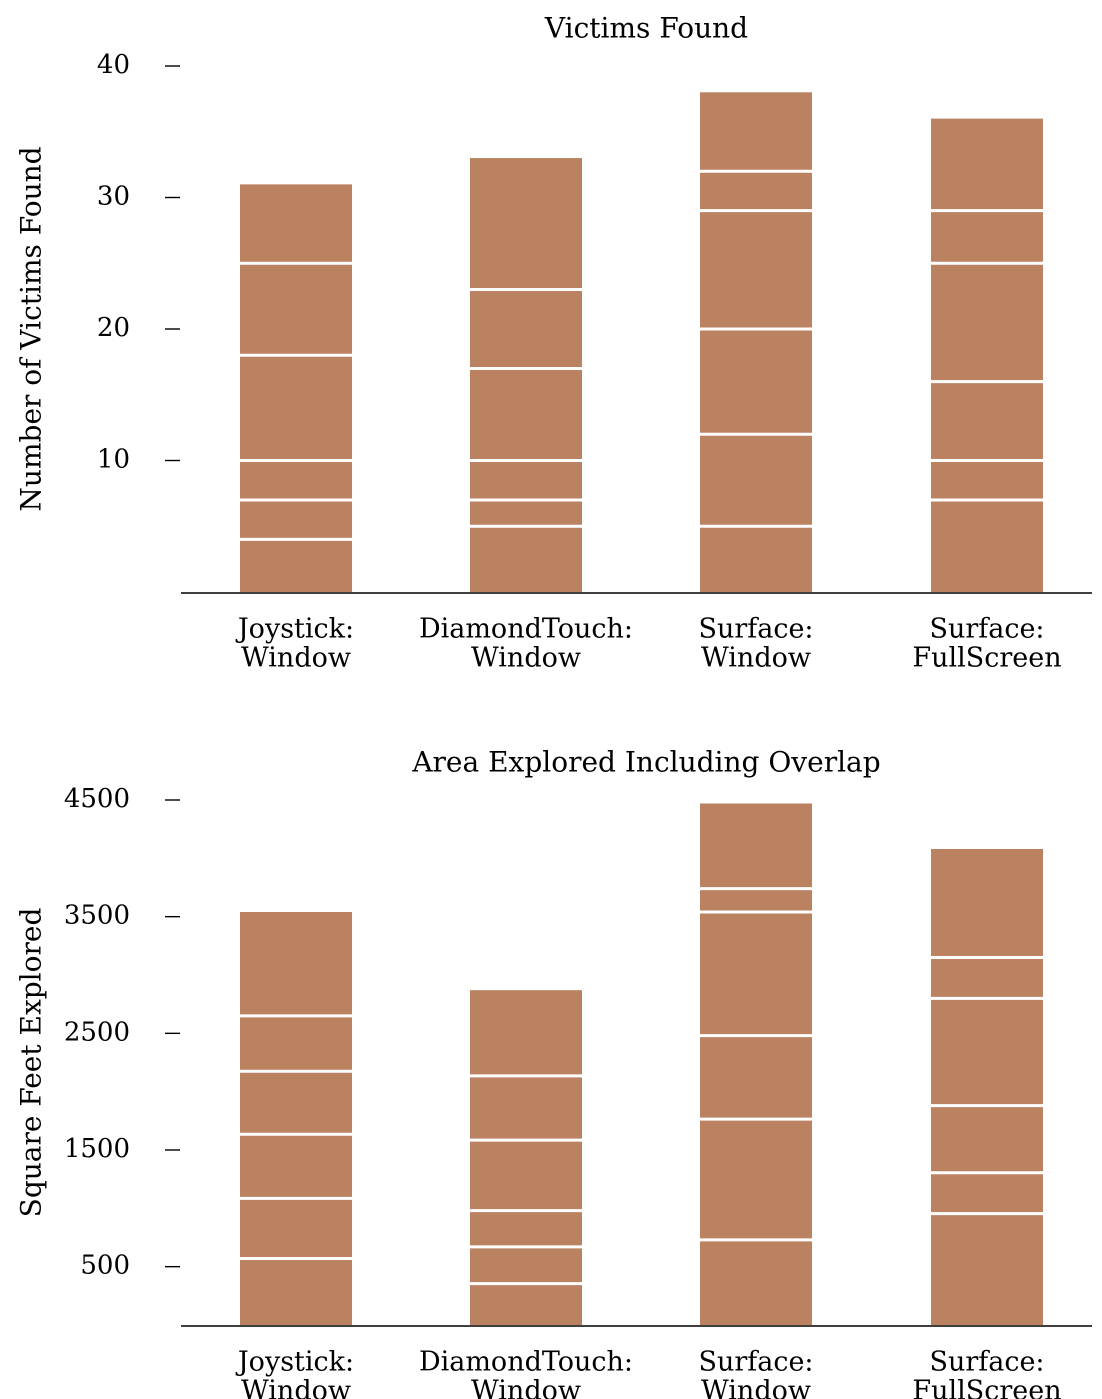 This screenshot has height=1399, width=1102. I want to click on chart-2-category-label-line1: Joystick:, so click(294, 1362).